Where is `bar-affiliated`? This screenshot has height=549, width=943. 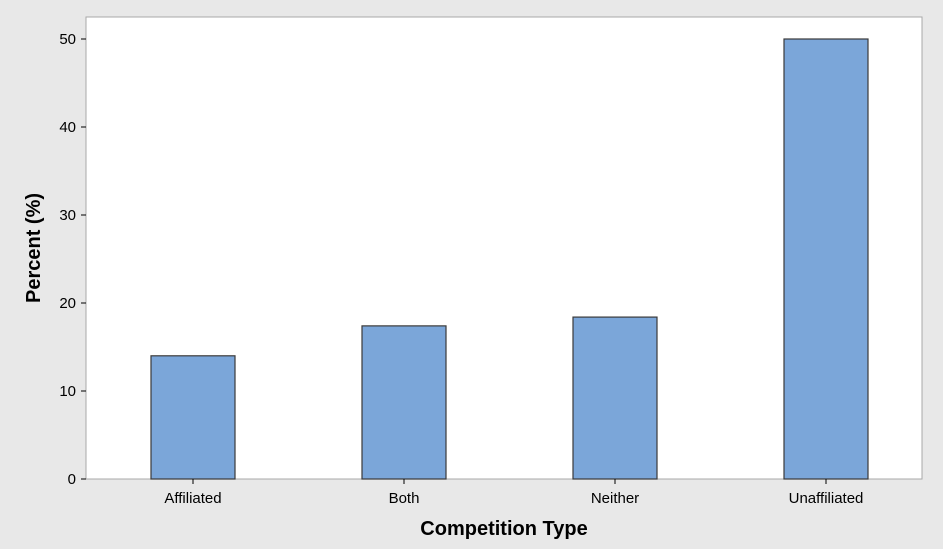 bar-affiliated is located at coordinates (193, 417).